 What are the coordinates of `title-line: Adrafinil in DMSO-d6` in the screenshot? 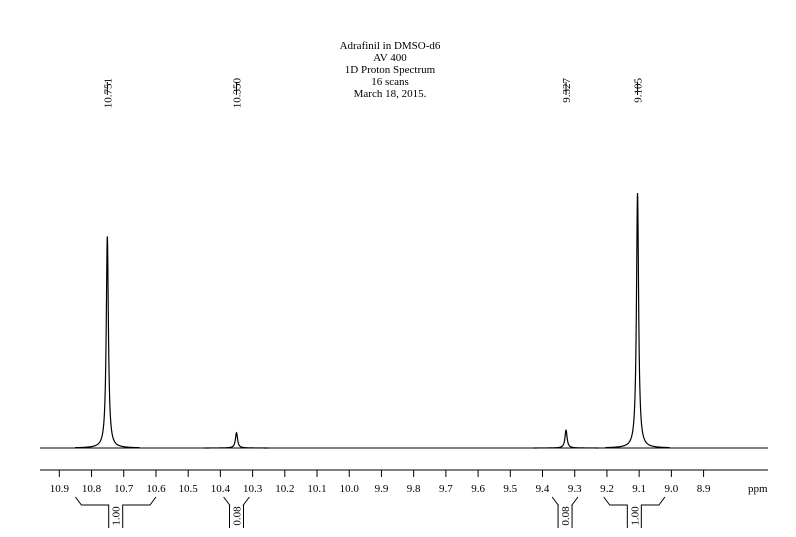 It's located at (390, 46).